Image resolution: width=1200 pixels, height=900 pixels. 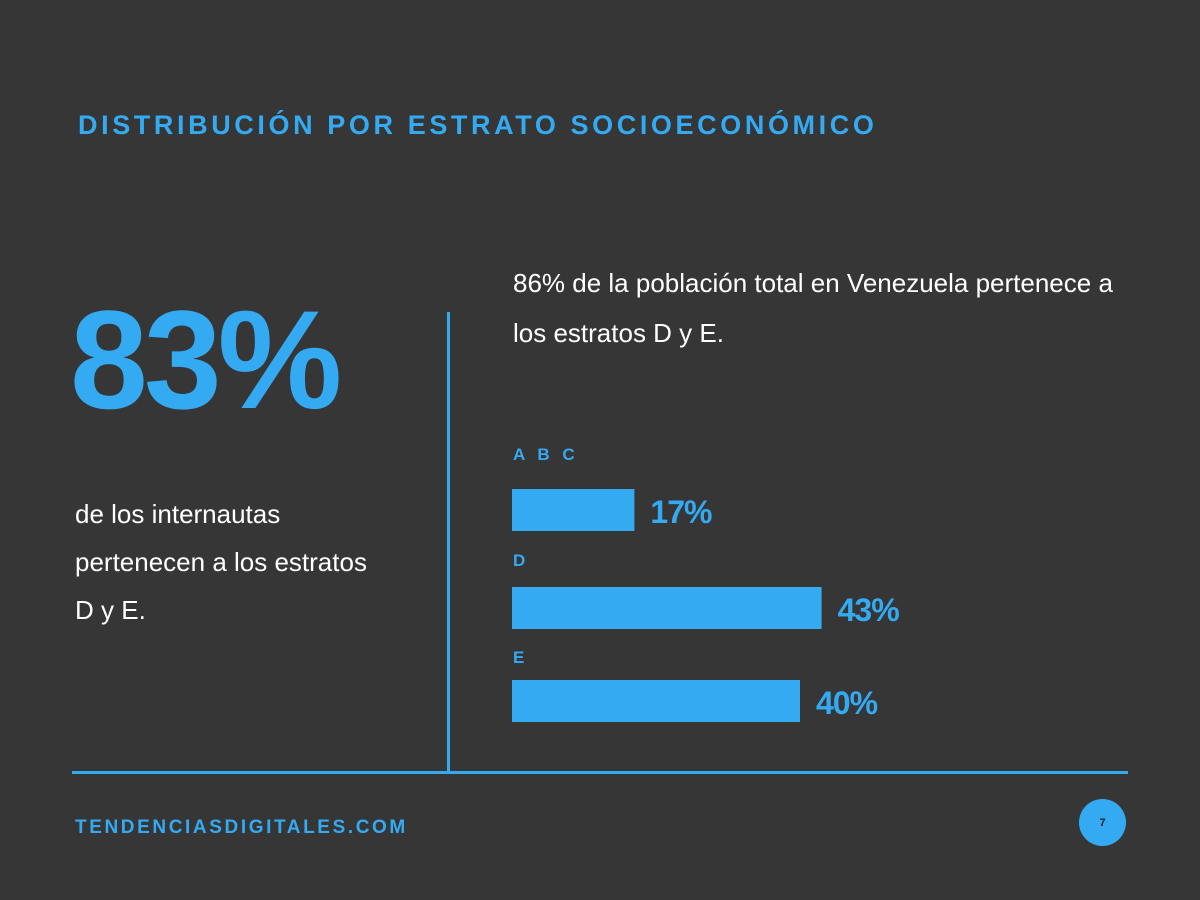 What do you see at coordinates (241, 827) in the screenshot?
I see `footer-website: TENDENCIASDIGITALES.COM` at bounding box center [241, 827].